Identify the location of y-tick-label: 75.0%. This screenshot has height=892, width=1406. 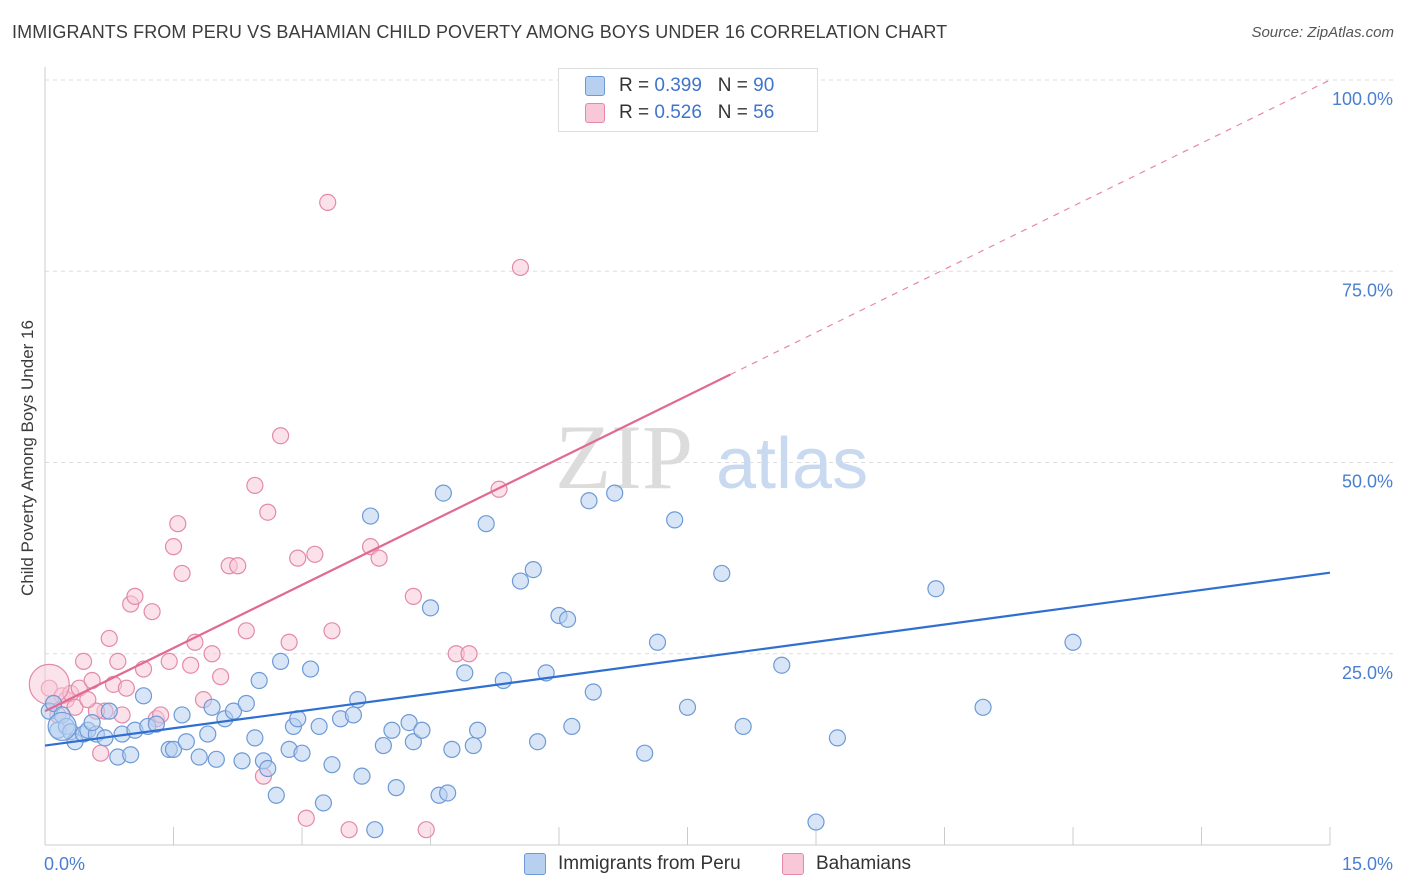
(1367, 290).